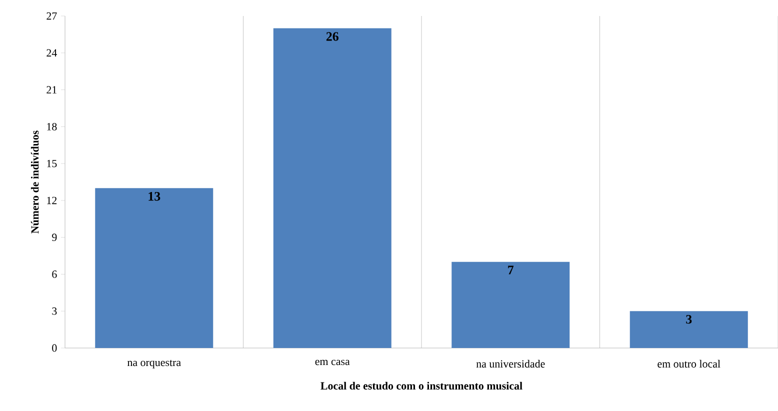 This screenshot has width=778, height=411. Describe the element at coordinates (511, 270) in the screenshot. I see `data-label: 7` at that location.